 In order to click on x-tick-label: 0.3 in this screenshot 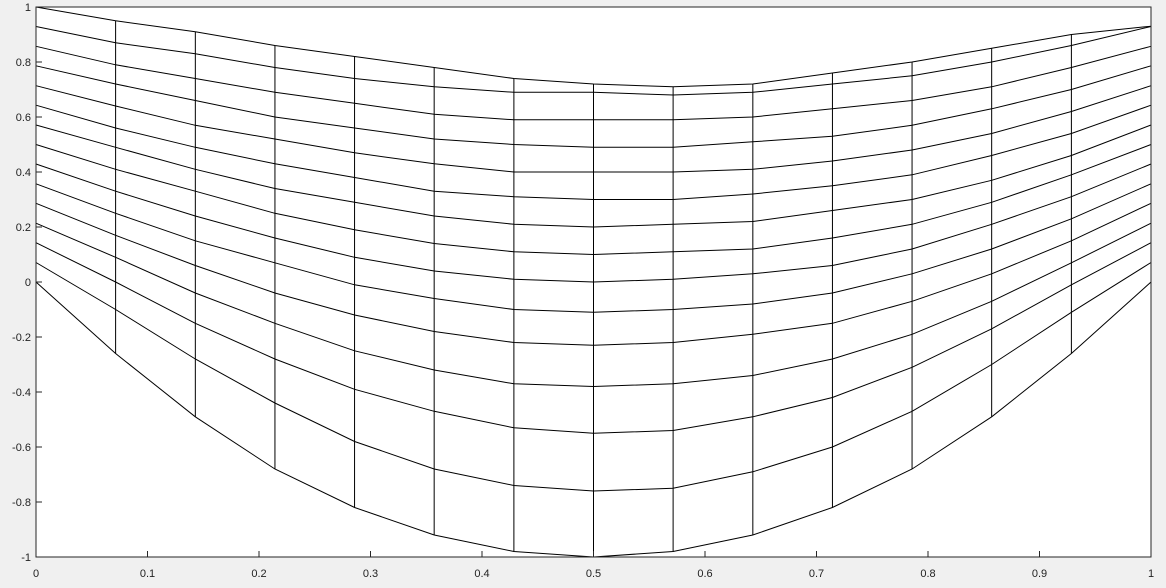, I will do `click(370, 574)`.